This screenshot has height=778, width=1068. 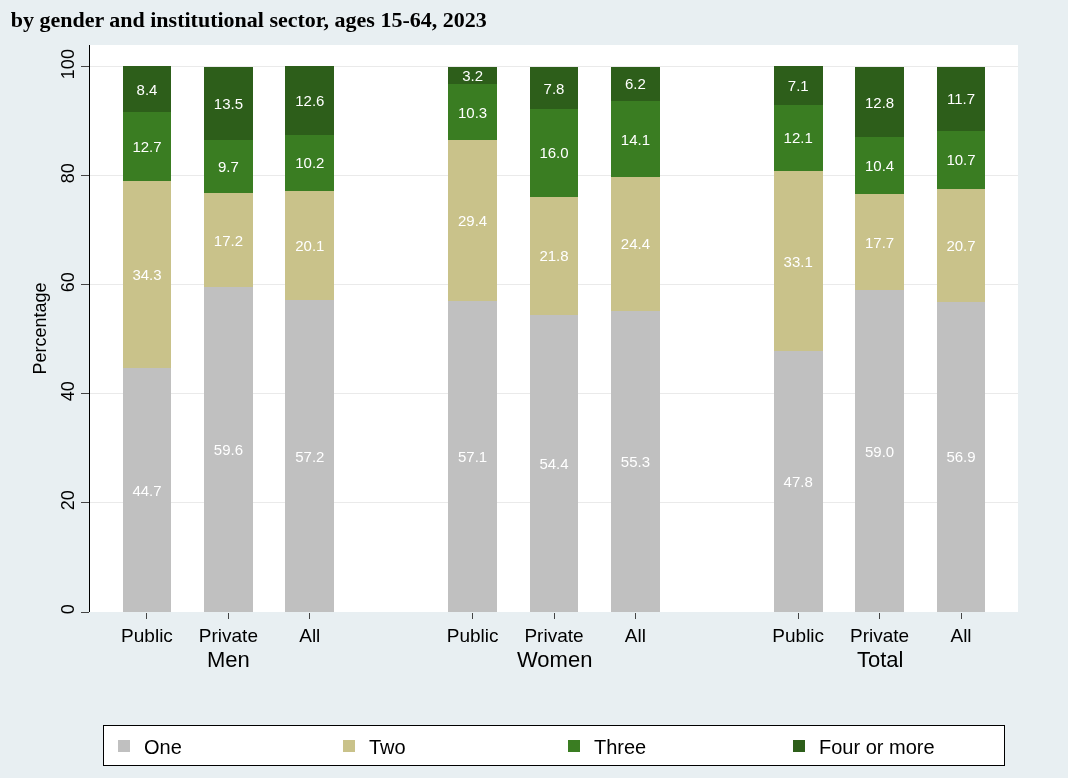 I want to click on data-label: 9.7, so click(x=228, y=167).